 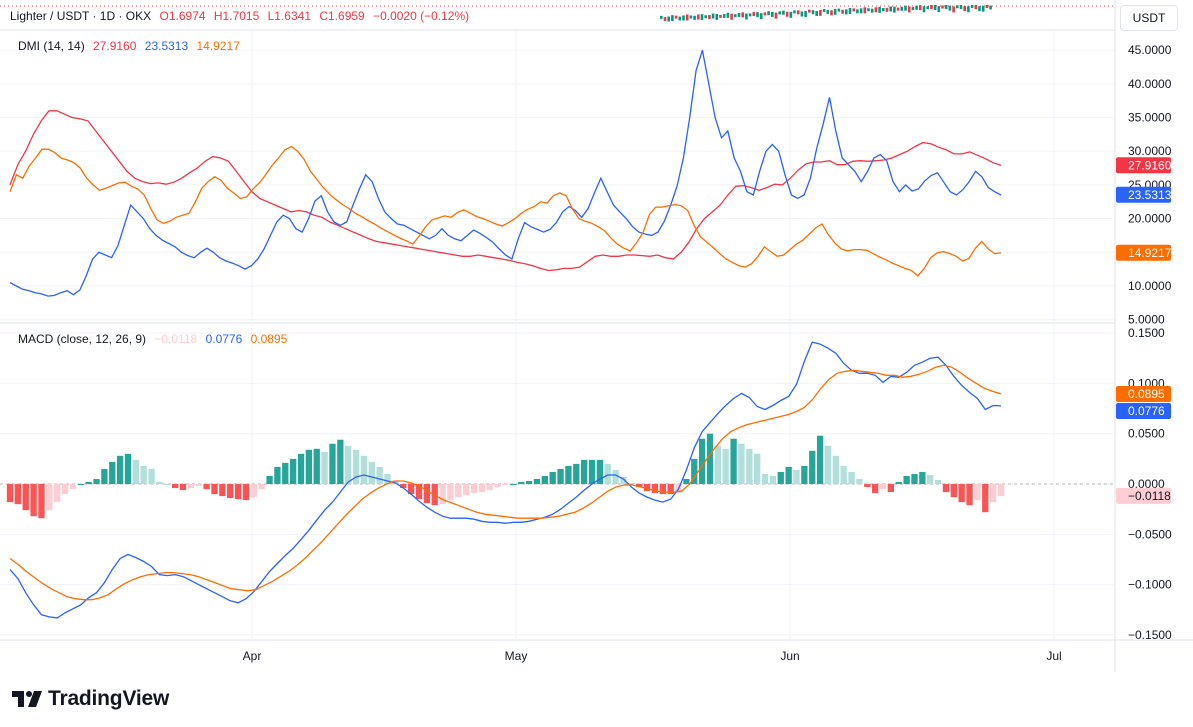 I want to click on macd-signal-value: 0.0895, so click(x=269, y=339).